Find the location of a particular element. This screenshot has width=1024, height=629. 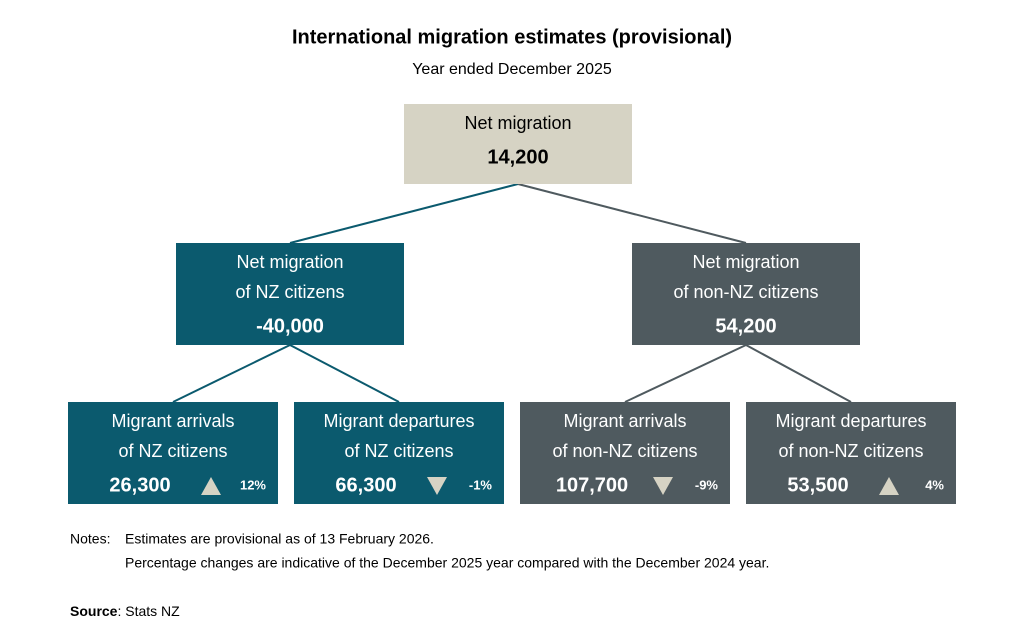

notes-label: Notes: is located at coordinates (90, 539).